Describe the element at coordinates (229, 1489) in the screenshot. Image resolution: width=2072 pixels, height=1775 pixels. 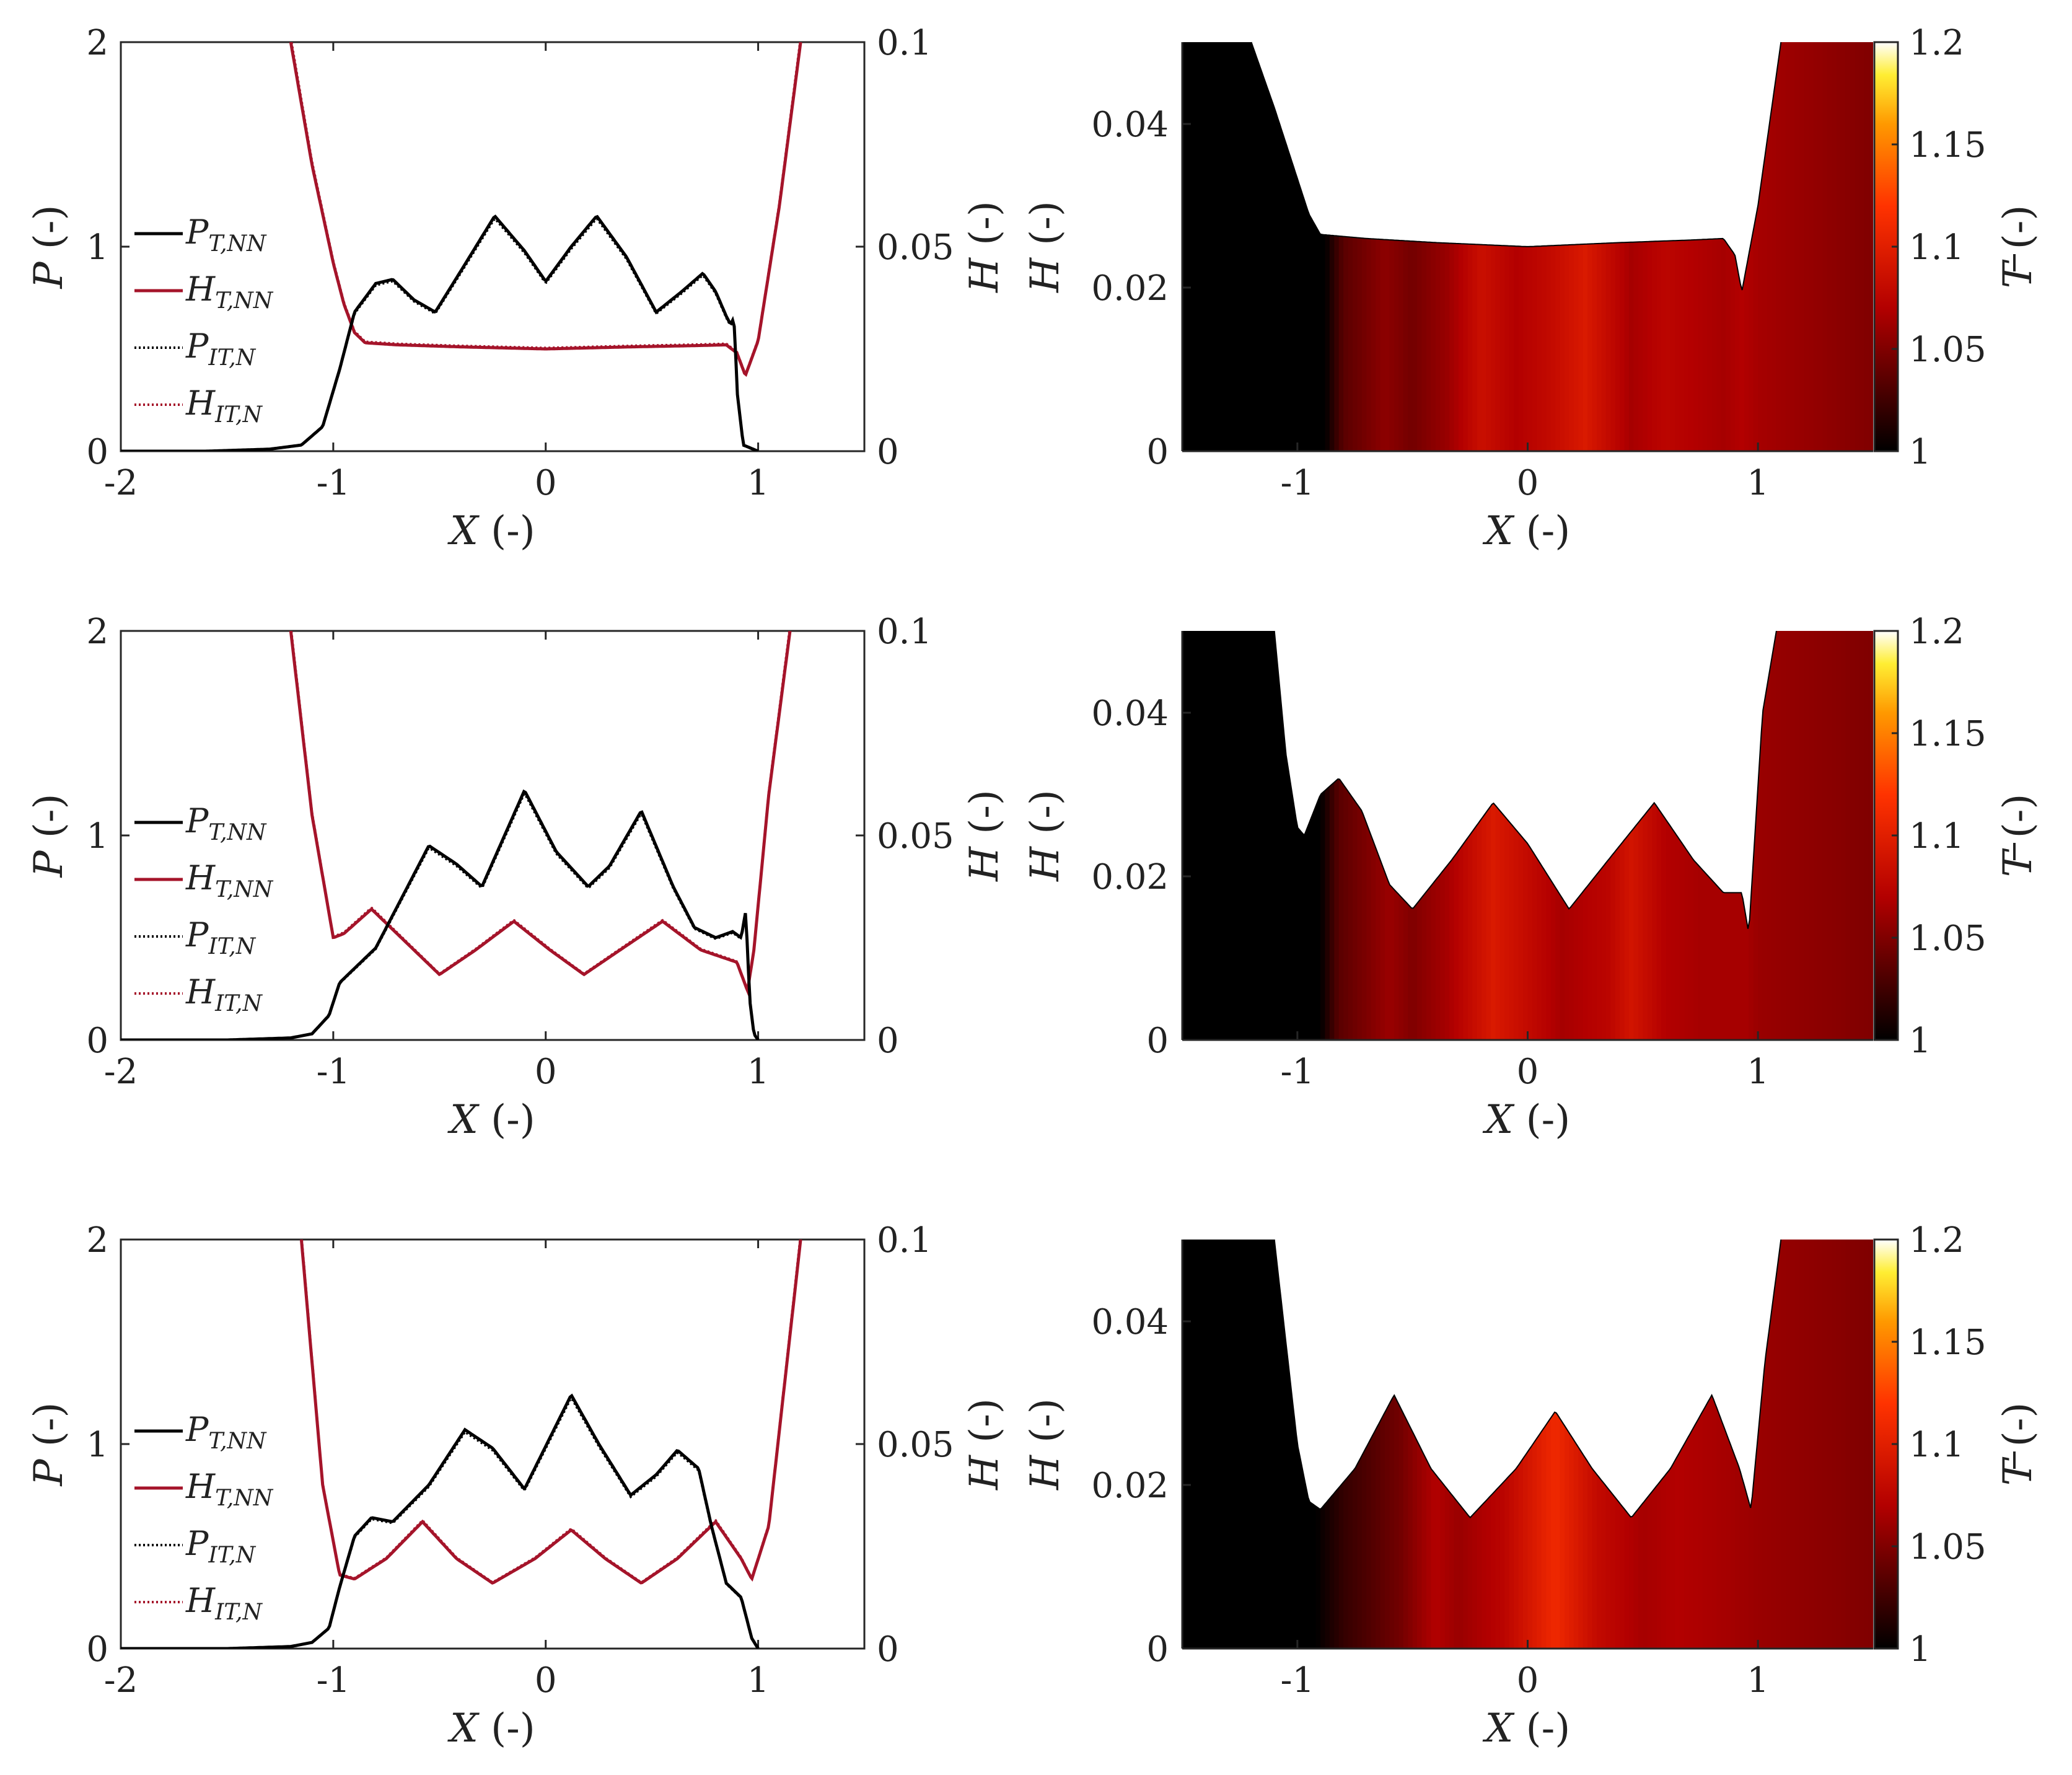
I see `legend-entry: HT,NN` at that location.